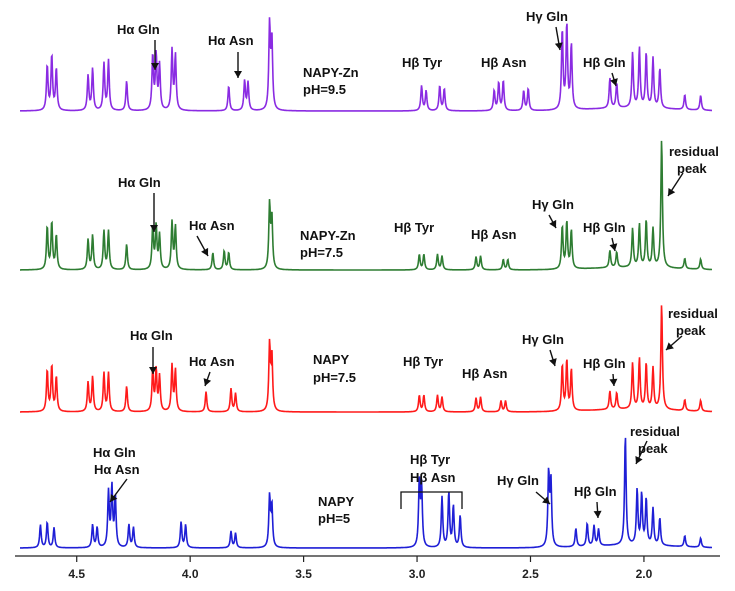 This screenshot has width=735, height=591. Describe the element at coordinates (303, 574) in the screenshot. I see `x-tick-label: 3.5` at that location.